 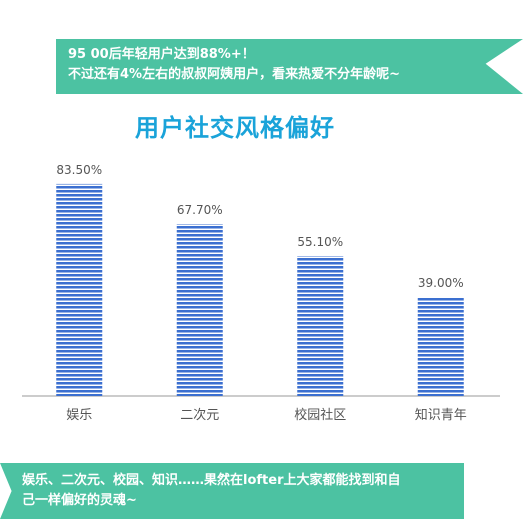 I want to click on data-label-3: 39.00%, so click(x=441, y=283).